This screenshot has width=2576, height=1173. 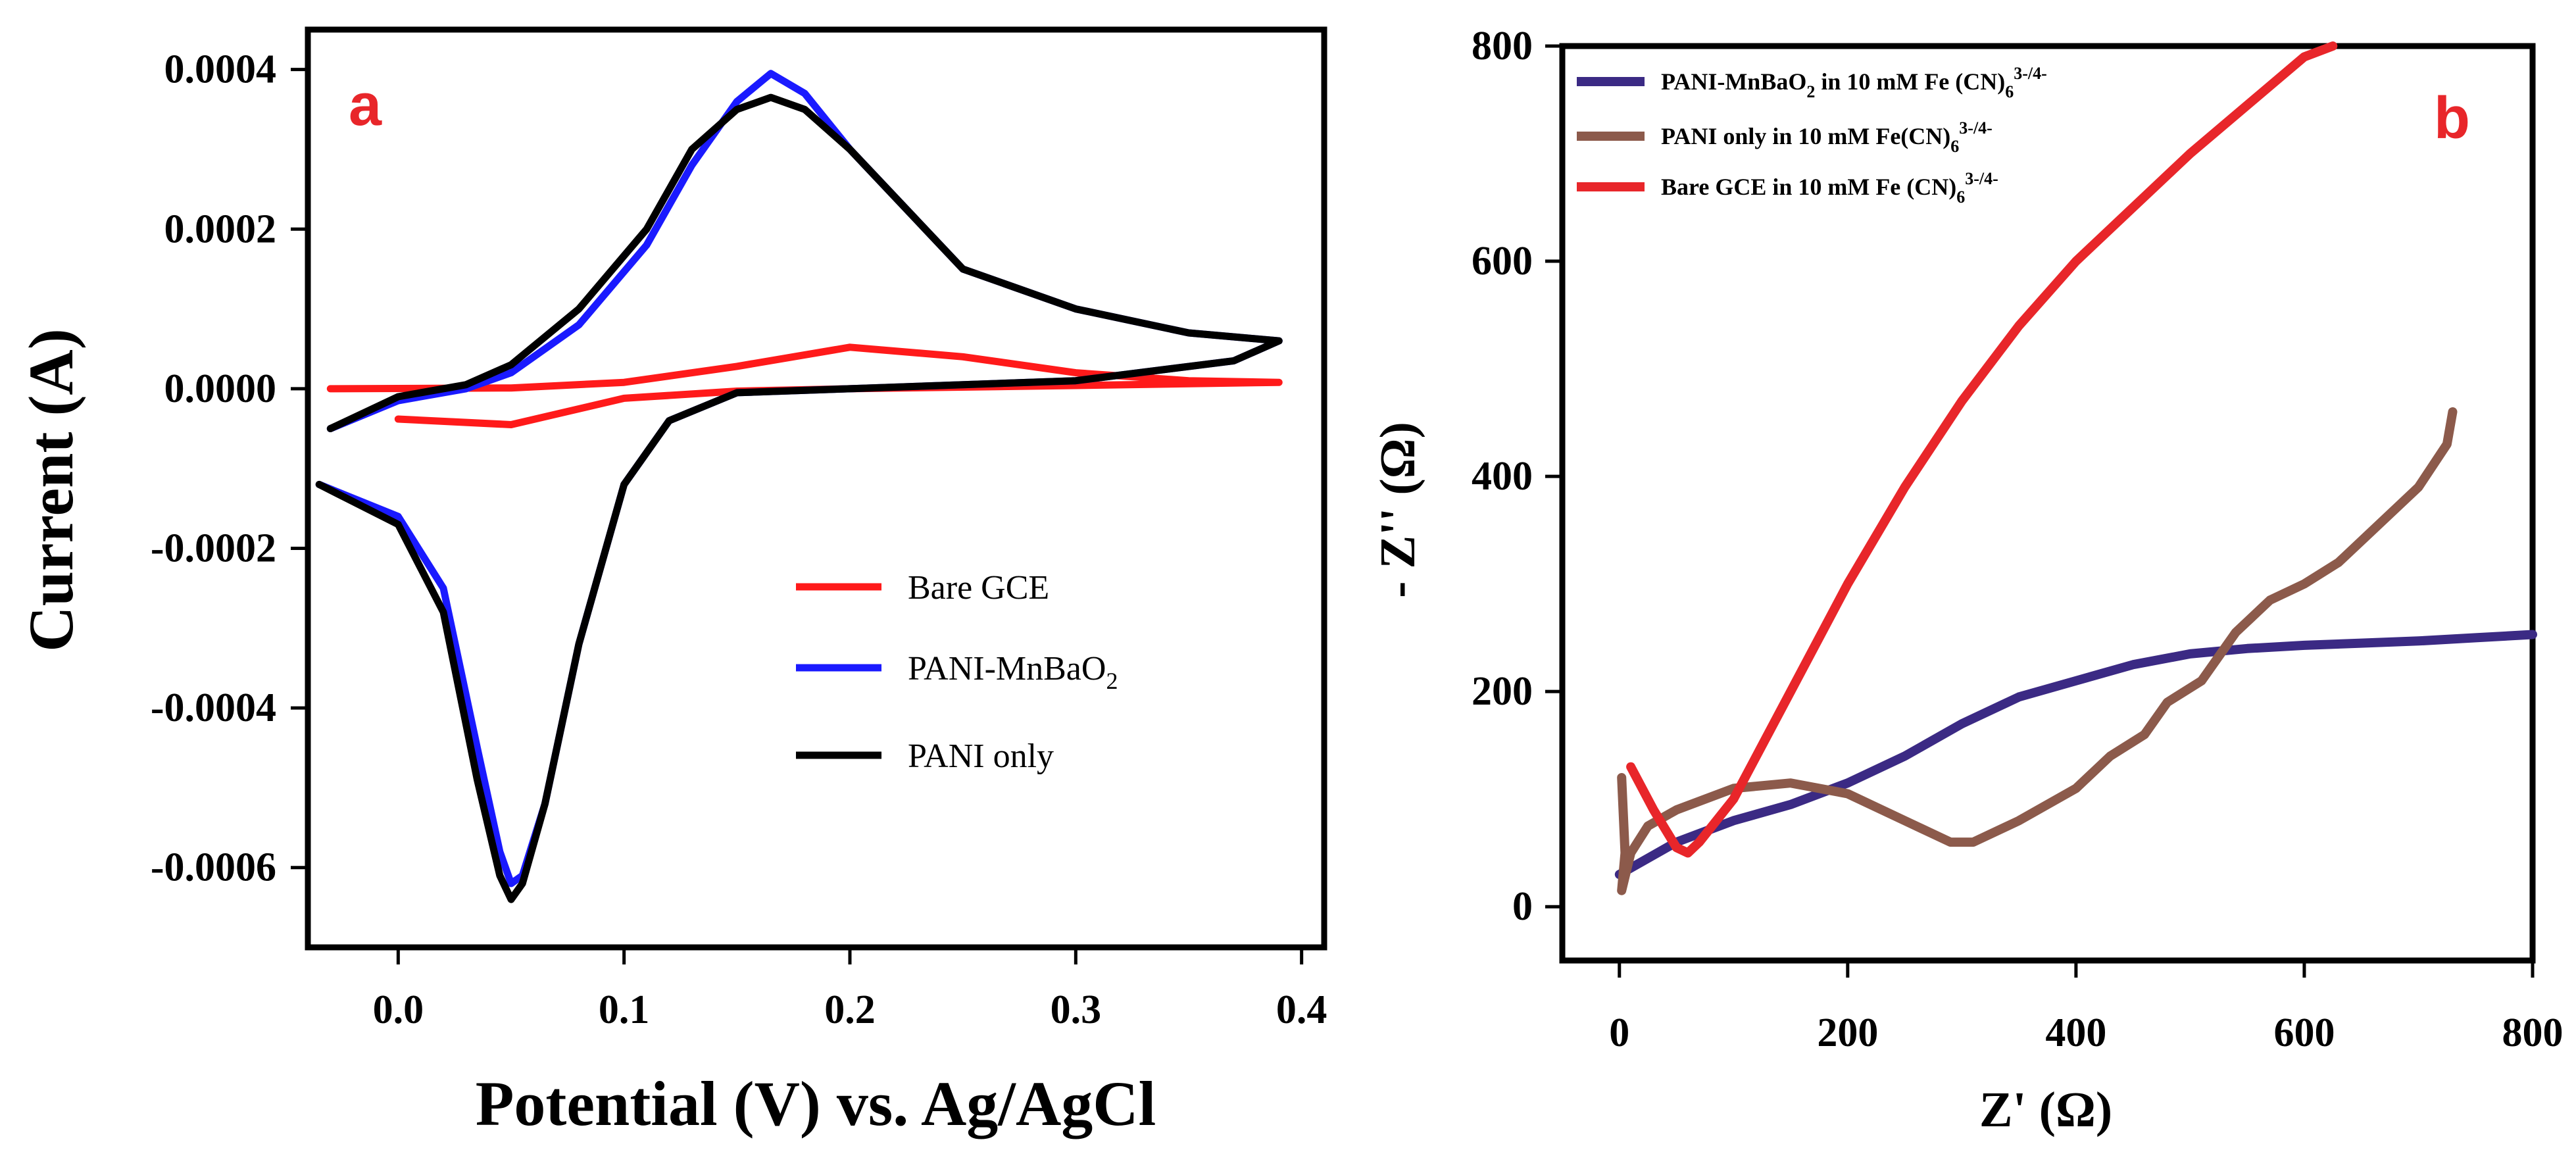 I want to click on panel-b-y-axis-title: - Z'' (Ω), so click(x=1397, y=510).